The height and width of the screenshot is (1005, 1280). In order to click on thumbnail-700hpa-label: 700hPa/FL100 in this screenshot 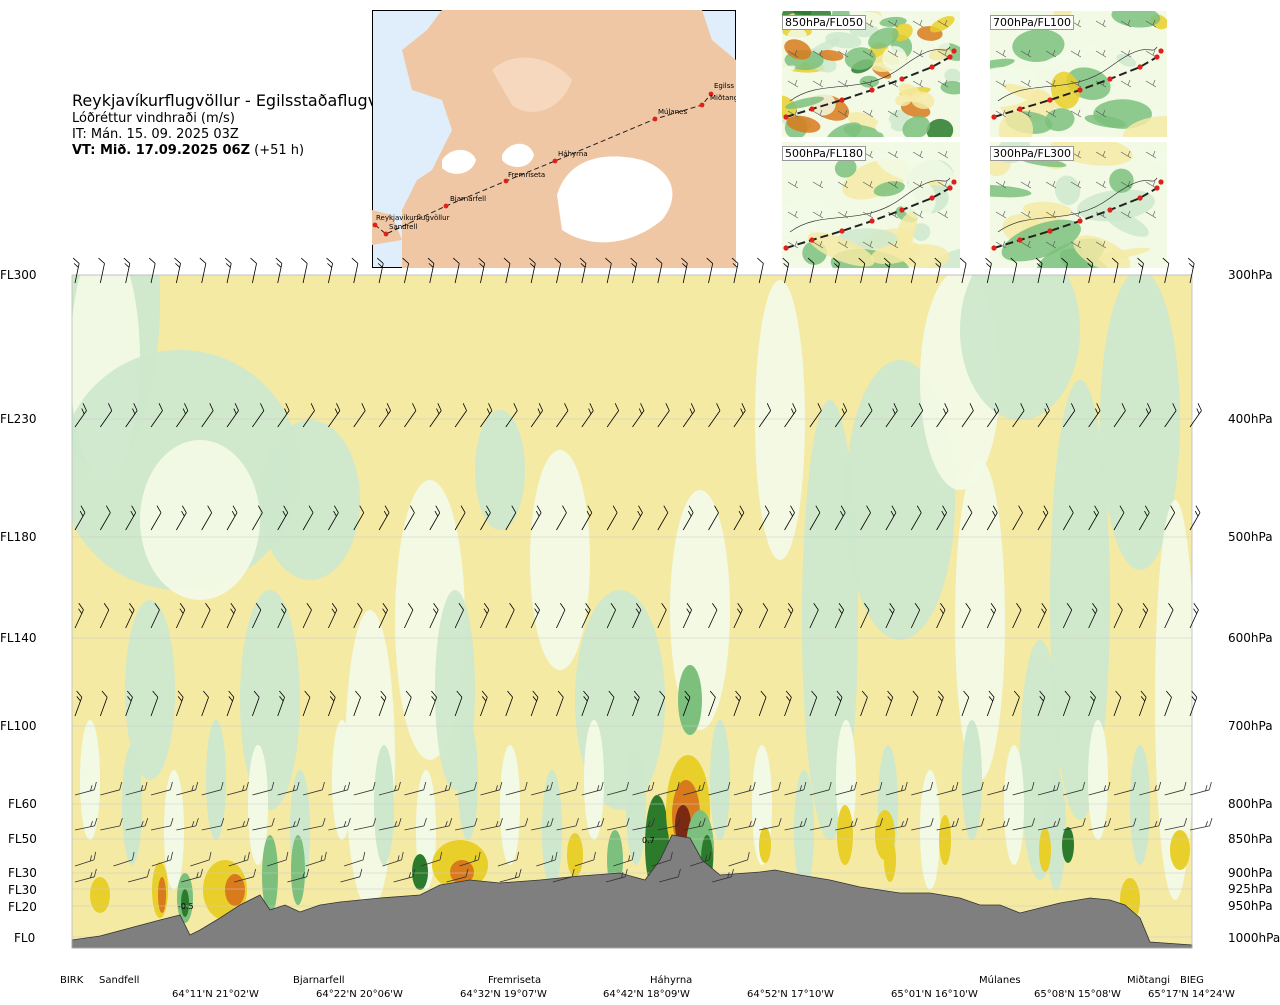, I will do `click(1032, 22)`.